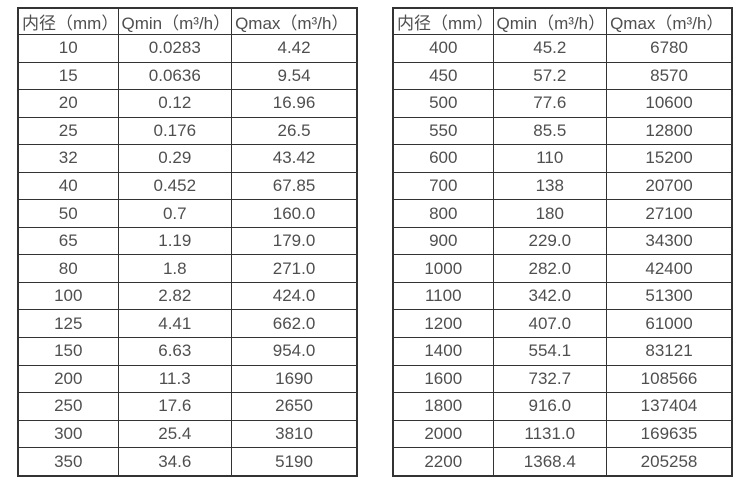  I want to click on table-row: 500 77.6 10600, so click(562, 103).